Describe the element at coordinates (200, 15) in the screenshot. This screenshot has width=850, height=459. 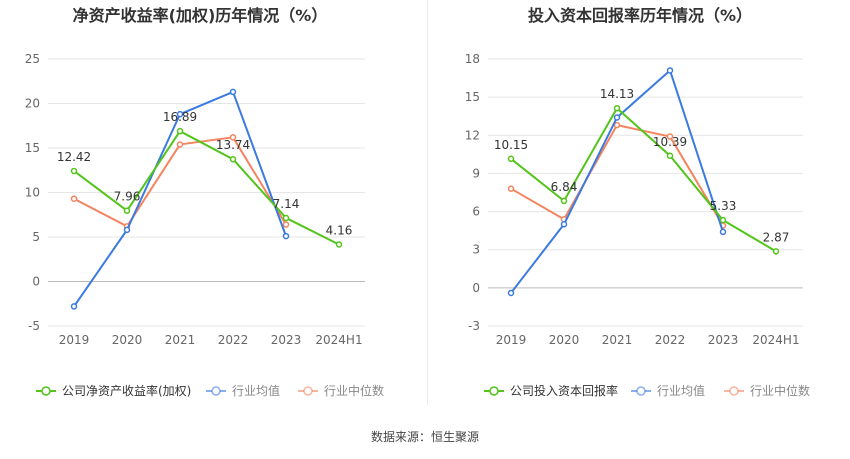
I see `chart-title: 净资产收益率(加权)历年情况（%）` at that location.